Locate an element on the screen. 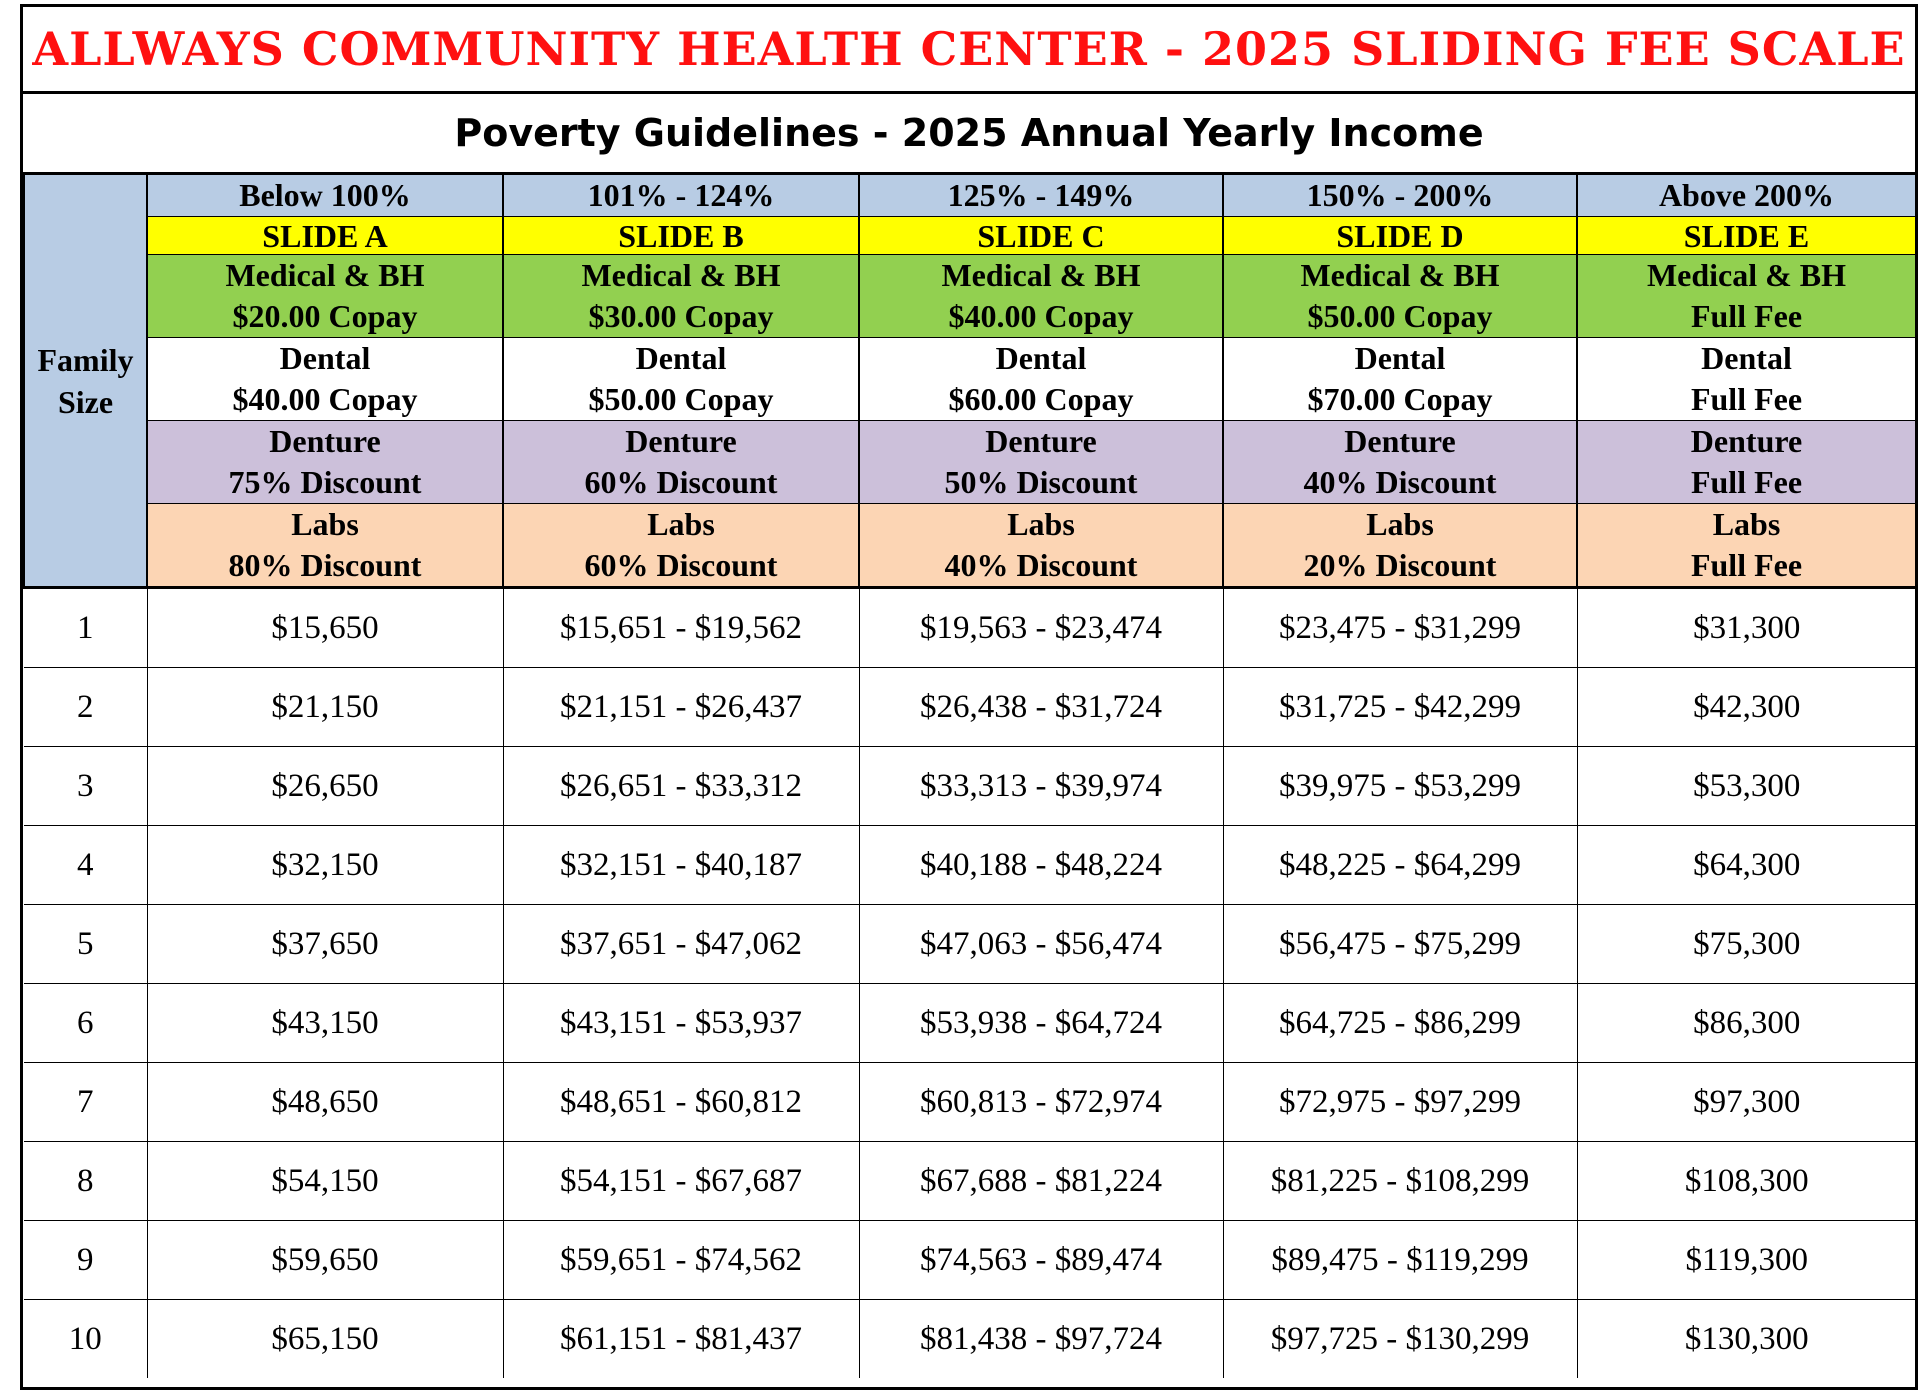  labs-cell-c: Labs 40% Discount is located at coordinates (1041, 546).